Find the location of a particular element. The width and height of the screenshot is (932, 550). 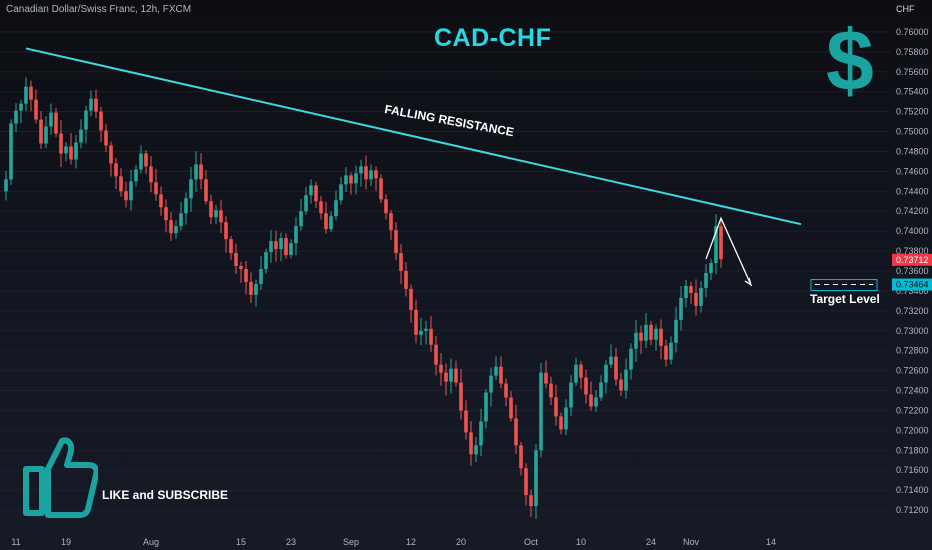

time-tick-label: 14 is located at coordinates (771, 542).